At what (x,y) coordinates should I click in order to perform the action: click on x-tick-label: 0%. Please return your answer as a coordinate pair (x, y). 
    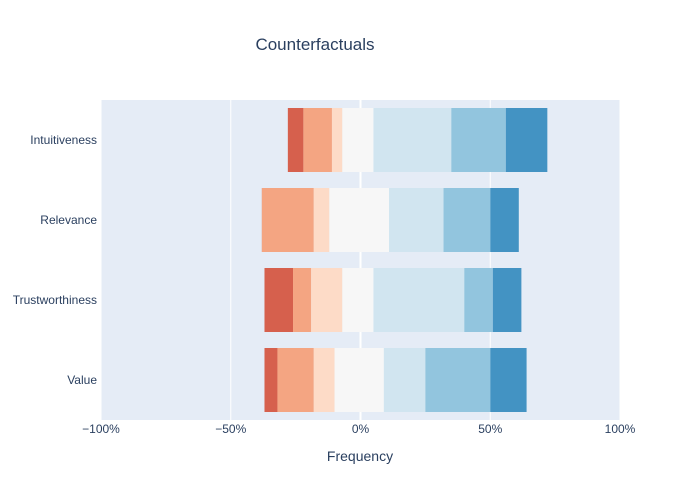
    Looking at the image, I should click on (361, 429).